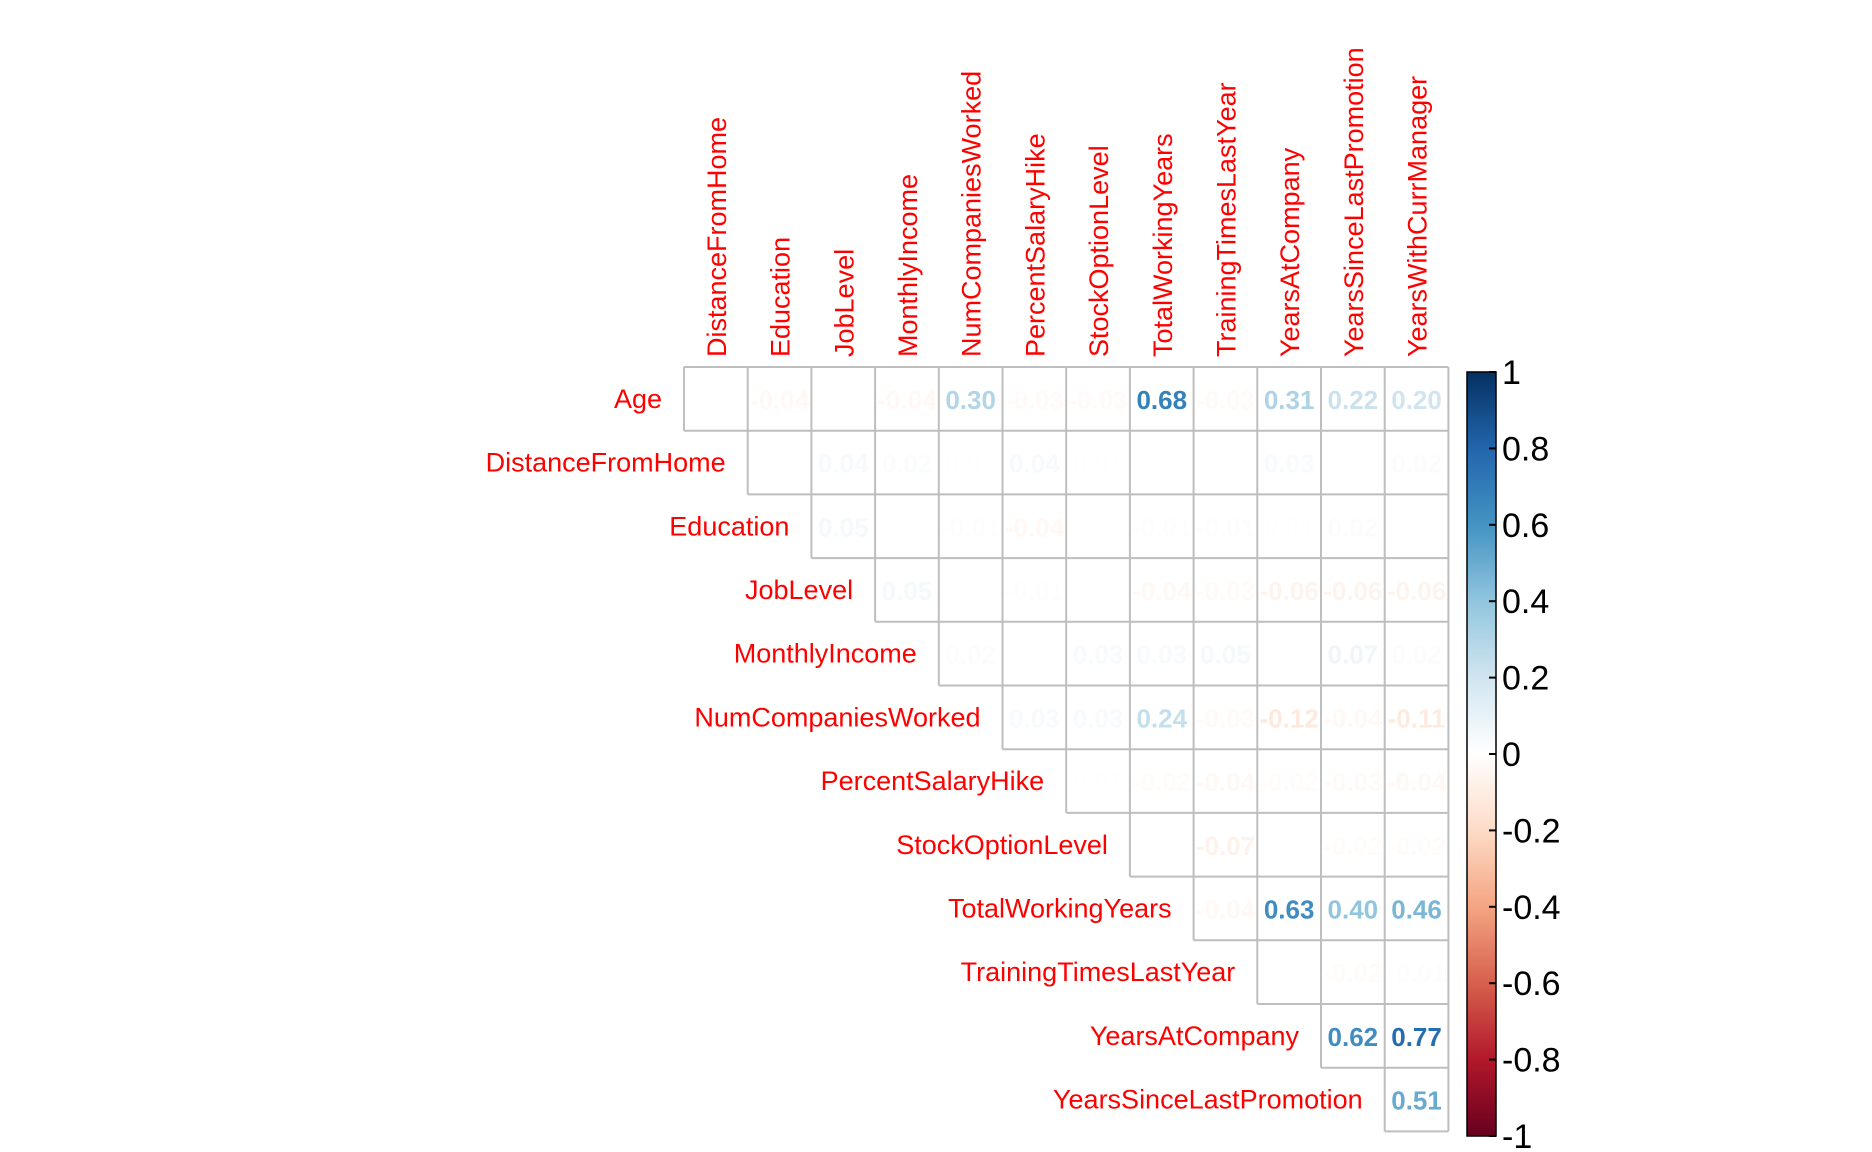  What do you see at coordinates (780, 400) in the screenshot?
I see `cell-value-Age-Education: -0.04` at bounding box center [780, 400].